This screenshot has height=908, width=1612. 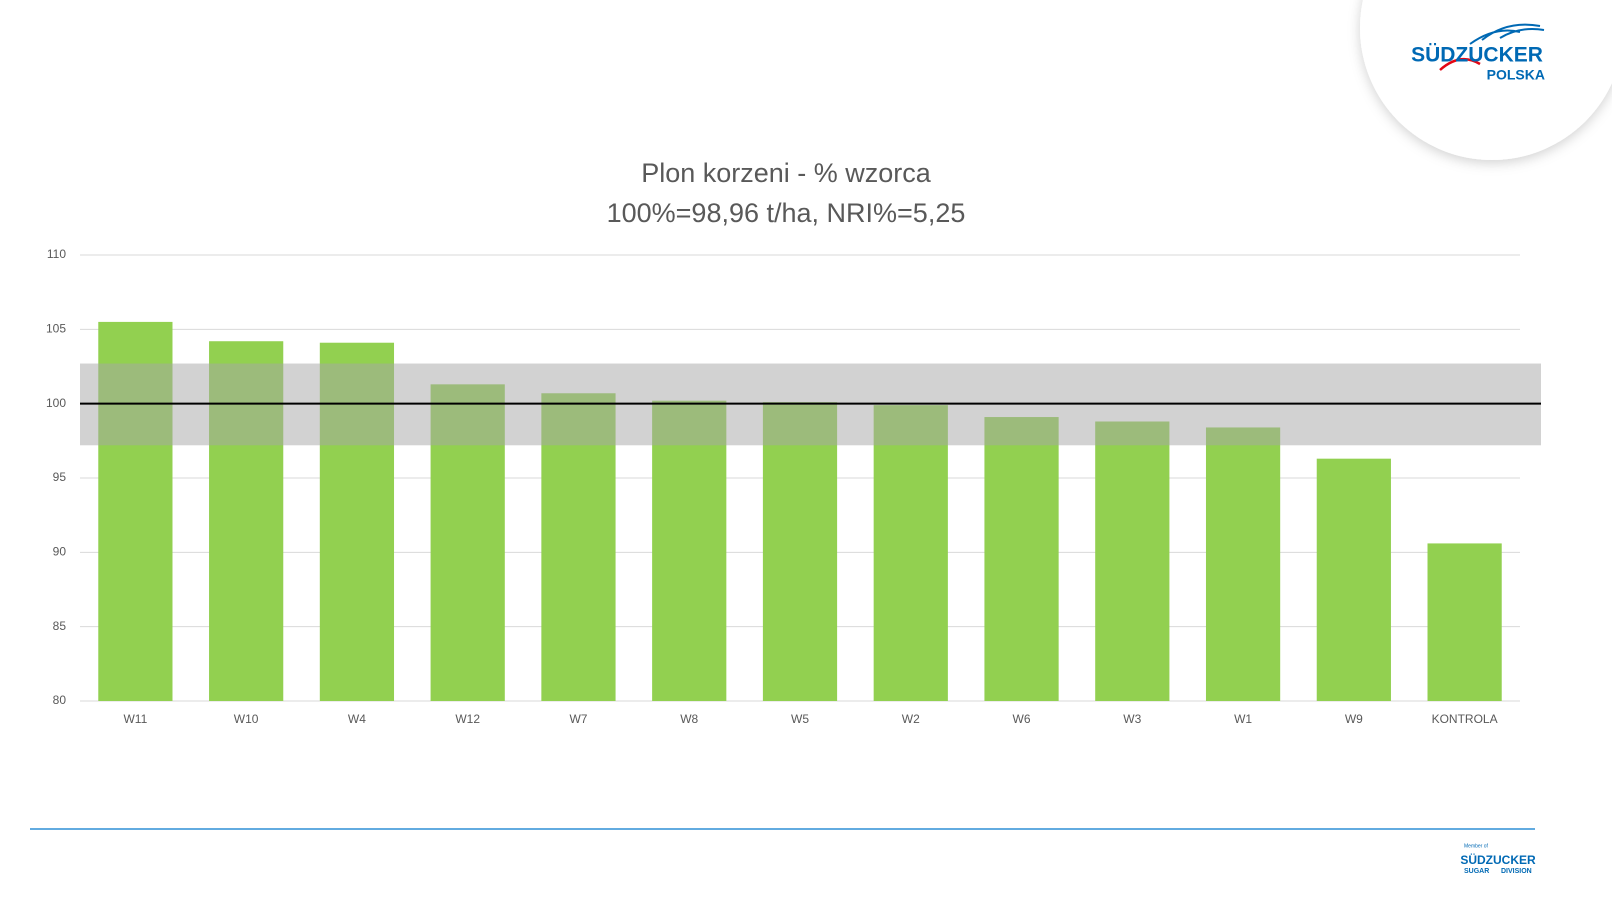 I want to click on x-tick-label: W8, so click(x=689, y=719).